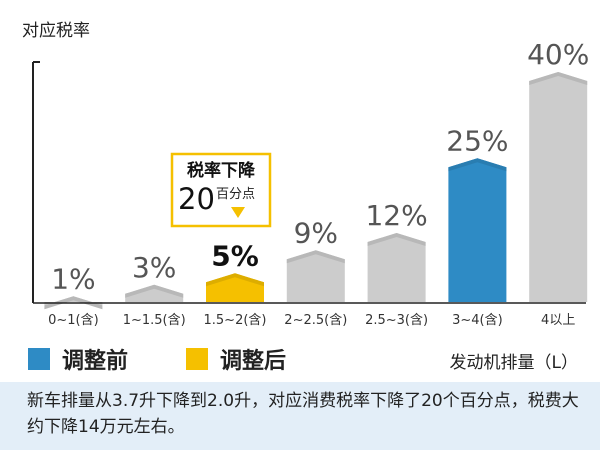 Image resolution: width=600 pixels, height=450 pixels. I want to click on legend-label-after: 调整后, so click(253, 361).